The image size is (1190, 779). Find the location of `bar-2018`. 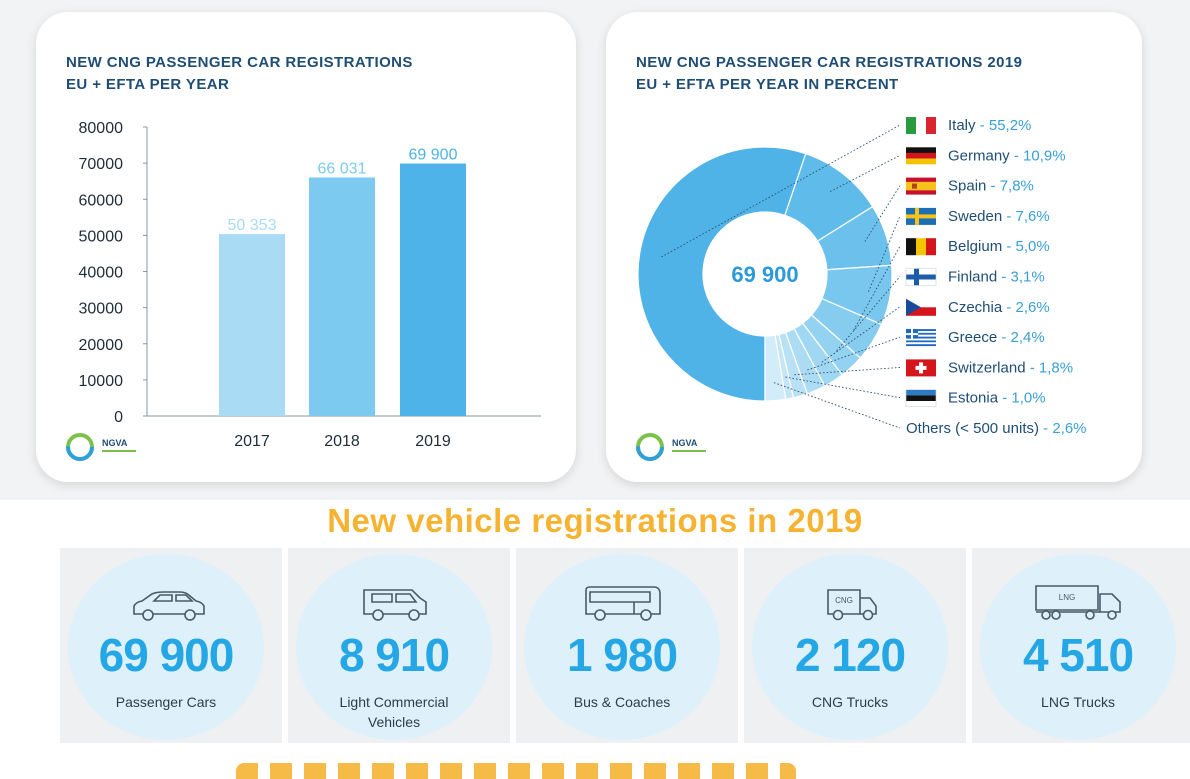

bar-2018 is located at coordinates (342, 296).